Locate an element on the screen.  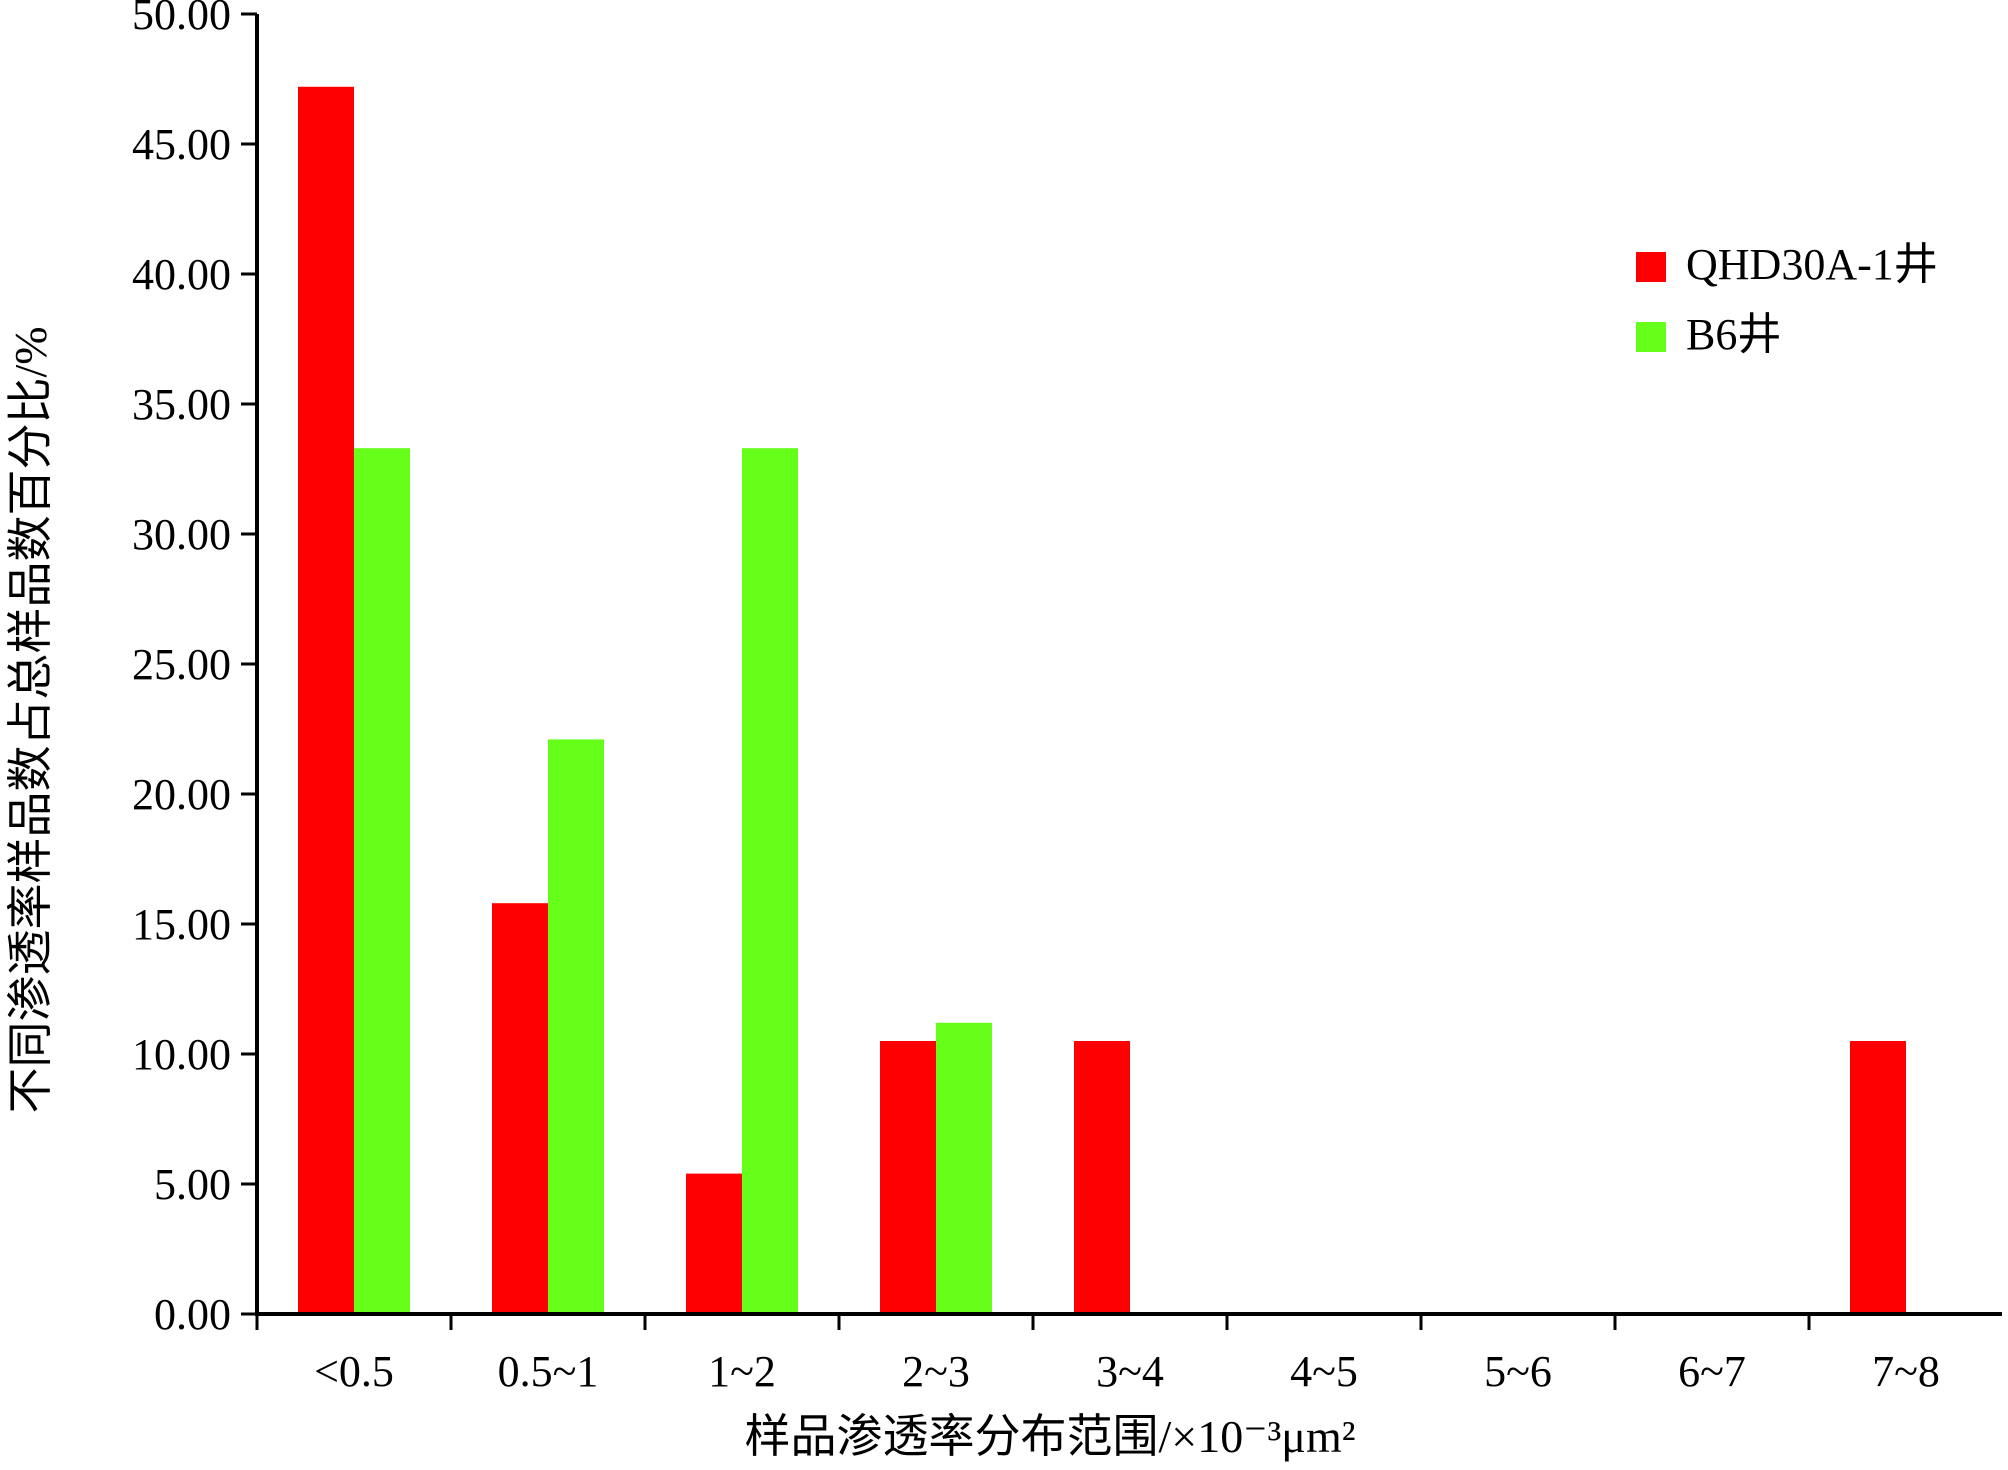
y-tick-label: 5.00 is located at coordinates (192, 1184).